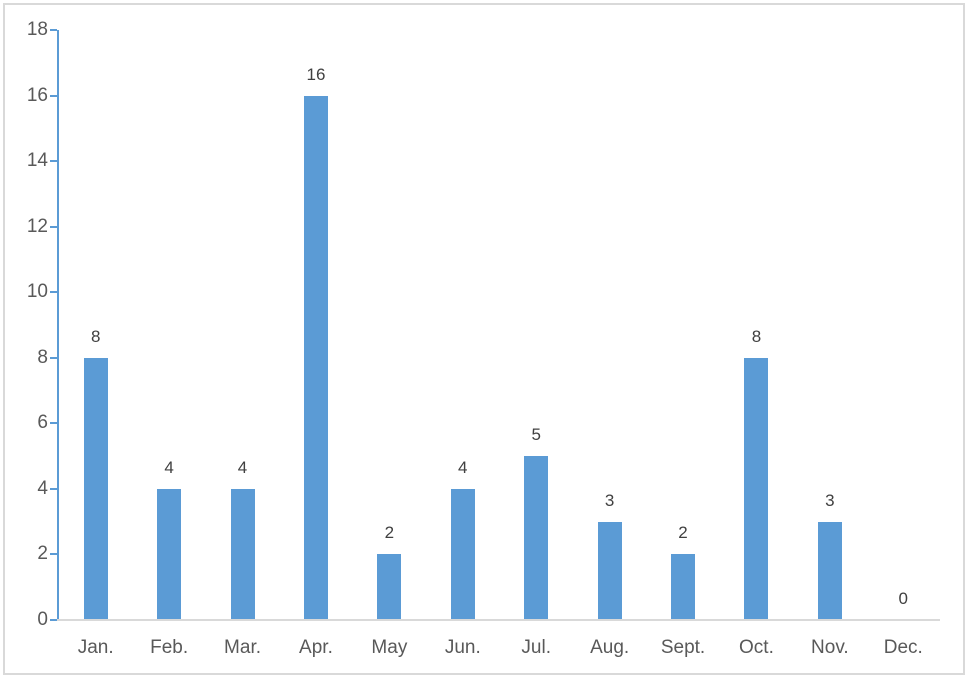  Describe the element at coordinates (42, 423) in the screenshot. I see `y-tick-label: 6` at that location.